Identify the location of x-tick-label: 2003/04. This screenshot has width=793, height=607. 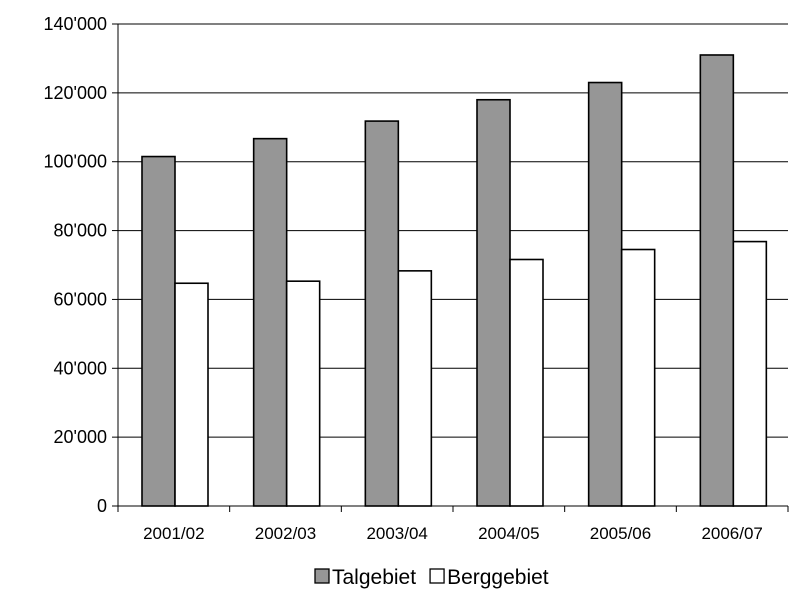
(396, 533).